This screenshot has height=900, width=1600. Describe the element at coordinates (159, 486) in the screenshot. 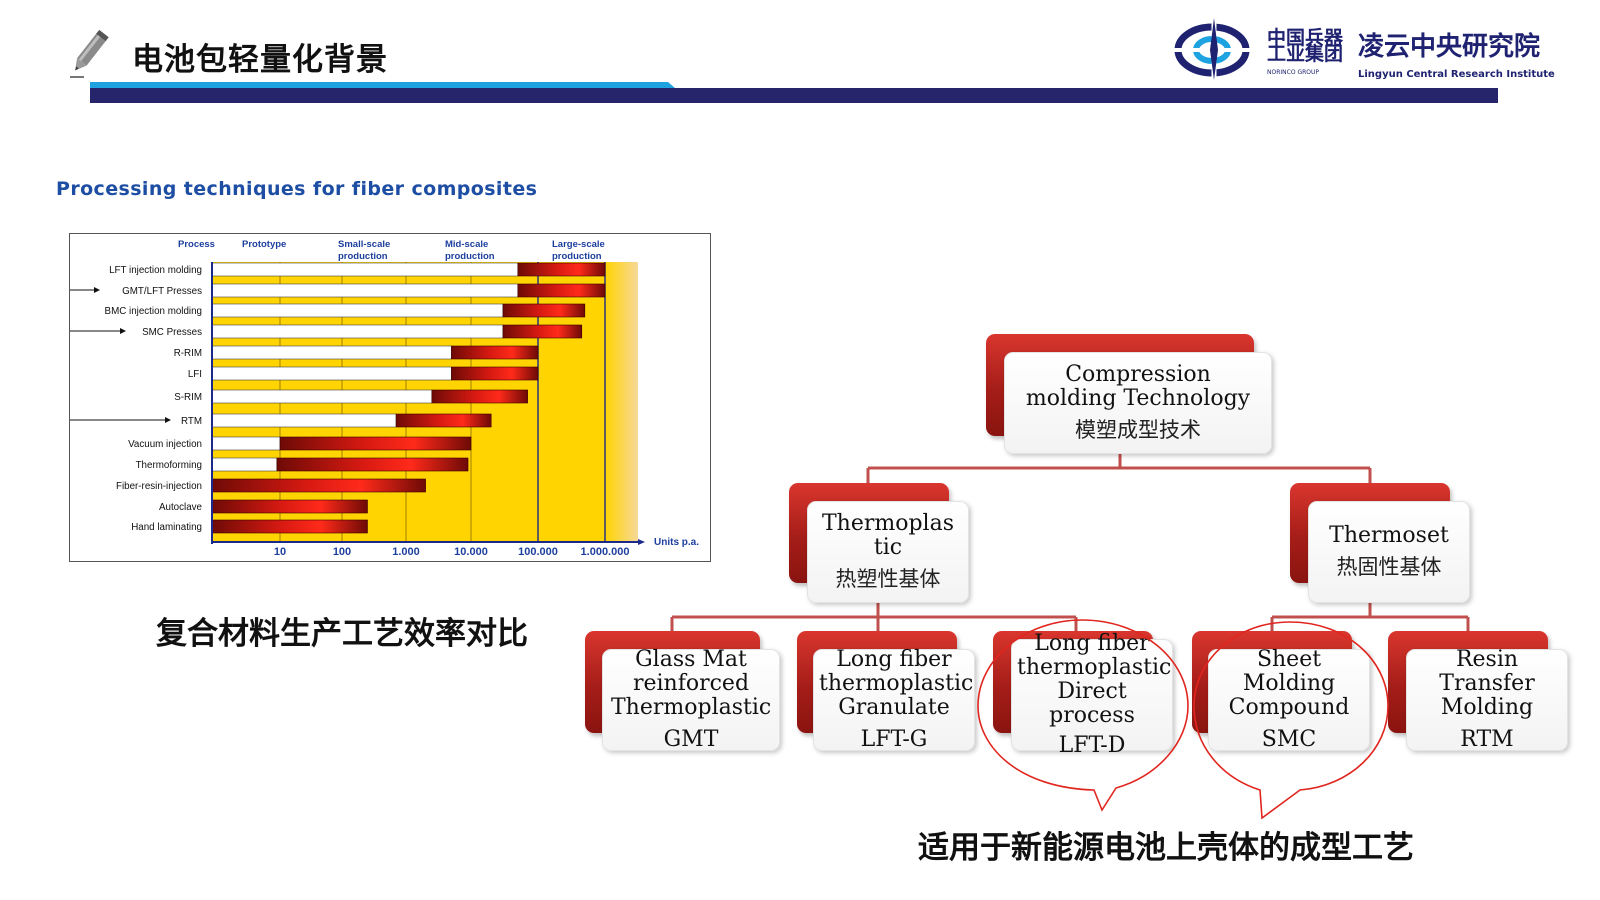

I see `chart-row-label: Fiber-resin-injection` at that location.